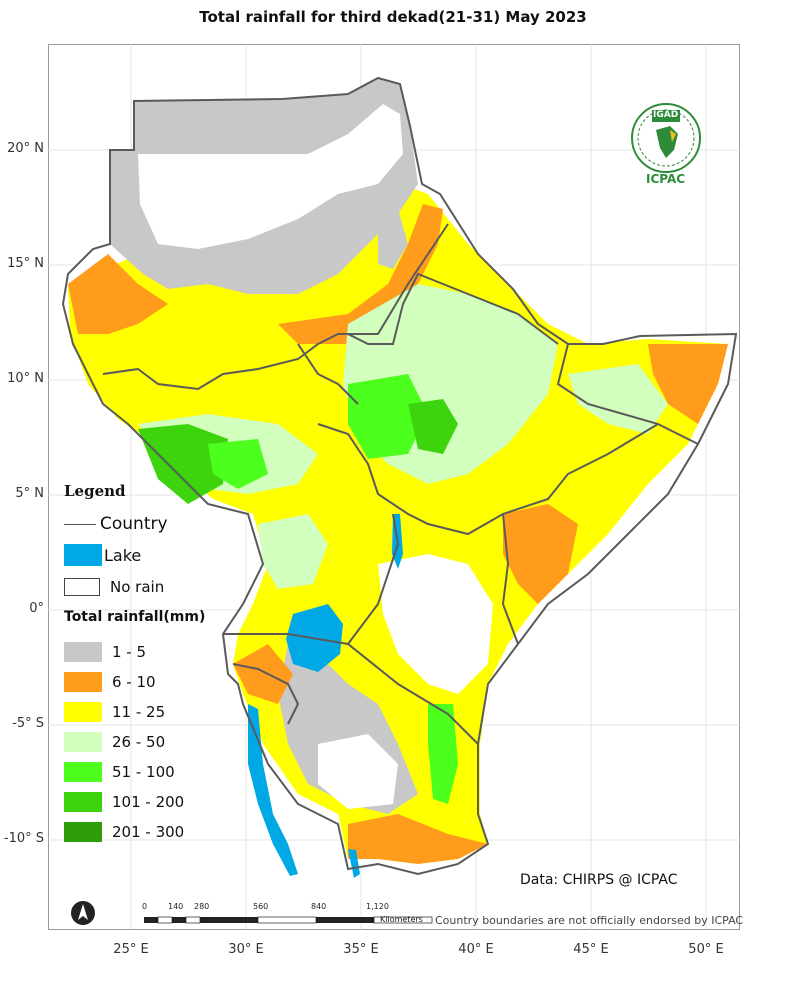 The width and height of the screenshot is (786, 981). I want to click on legend-no-rain-label: No rain, so click(137, 587).